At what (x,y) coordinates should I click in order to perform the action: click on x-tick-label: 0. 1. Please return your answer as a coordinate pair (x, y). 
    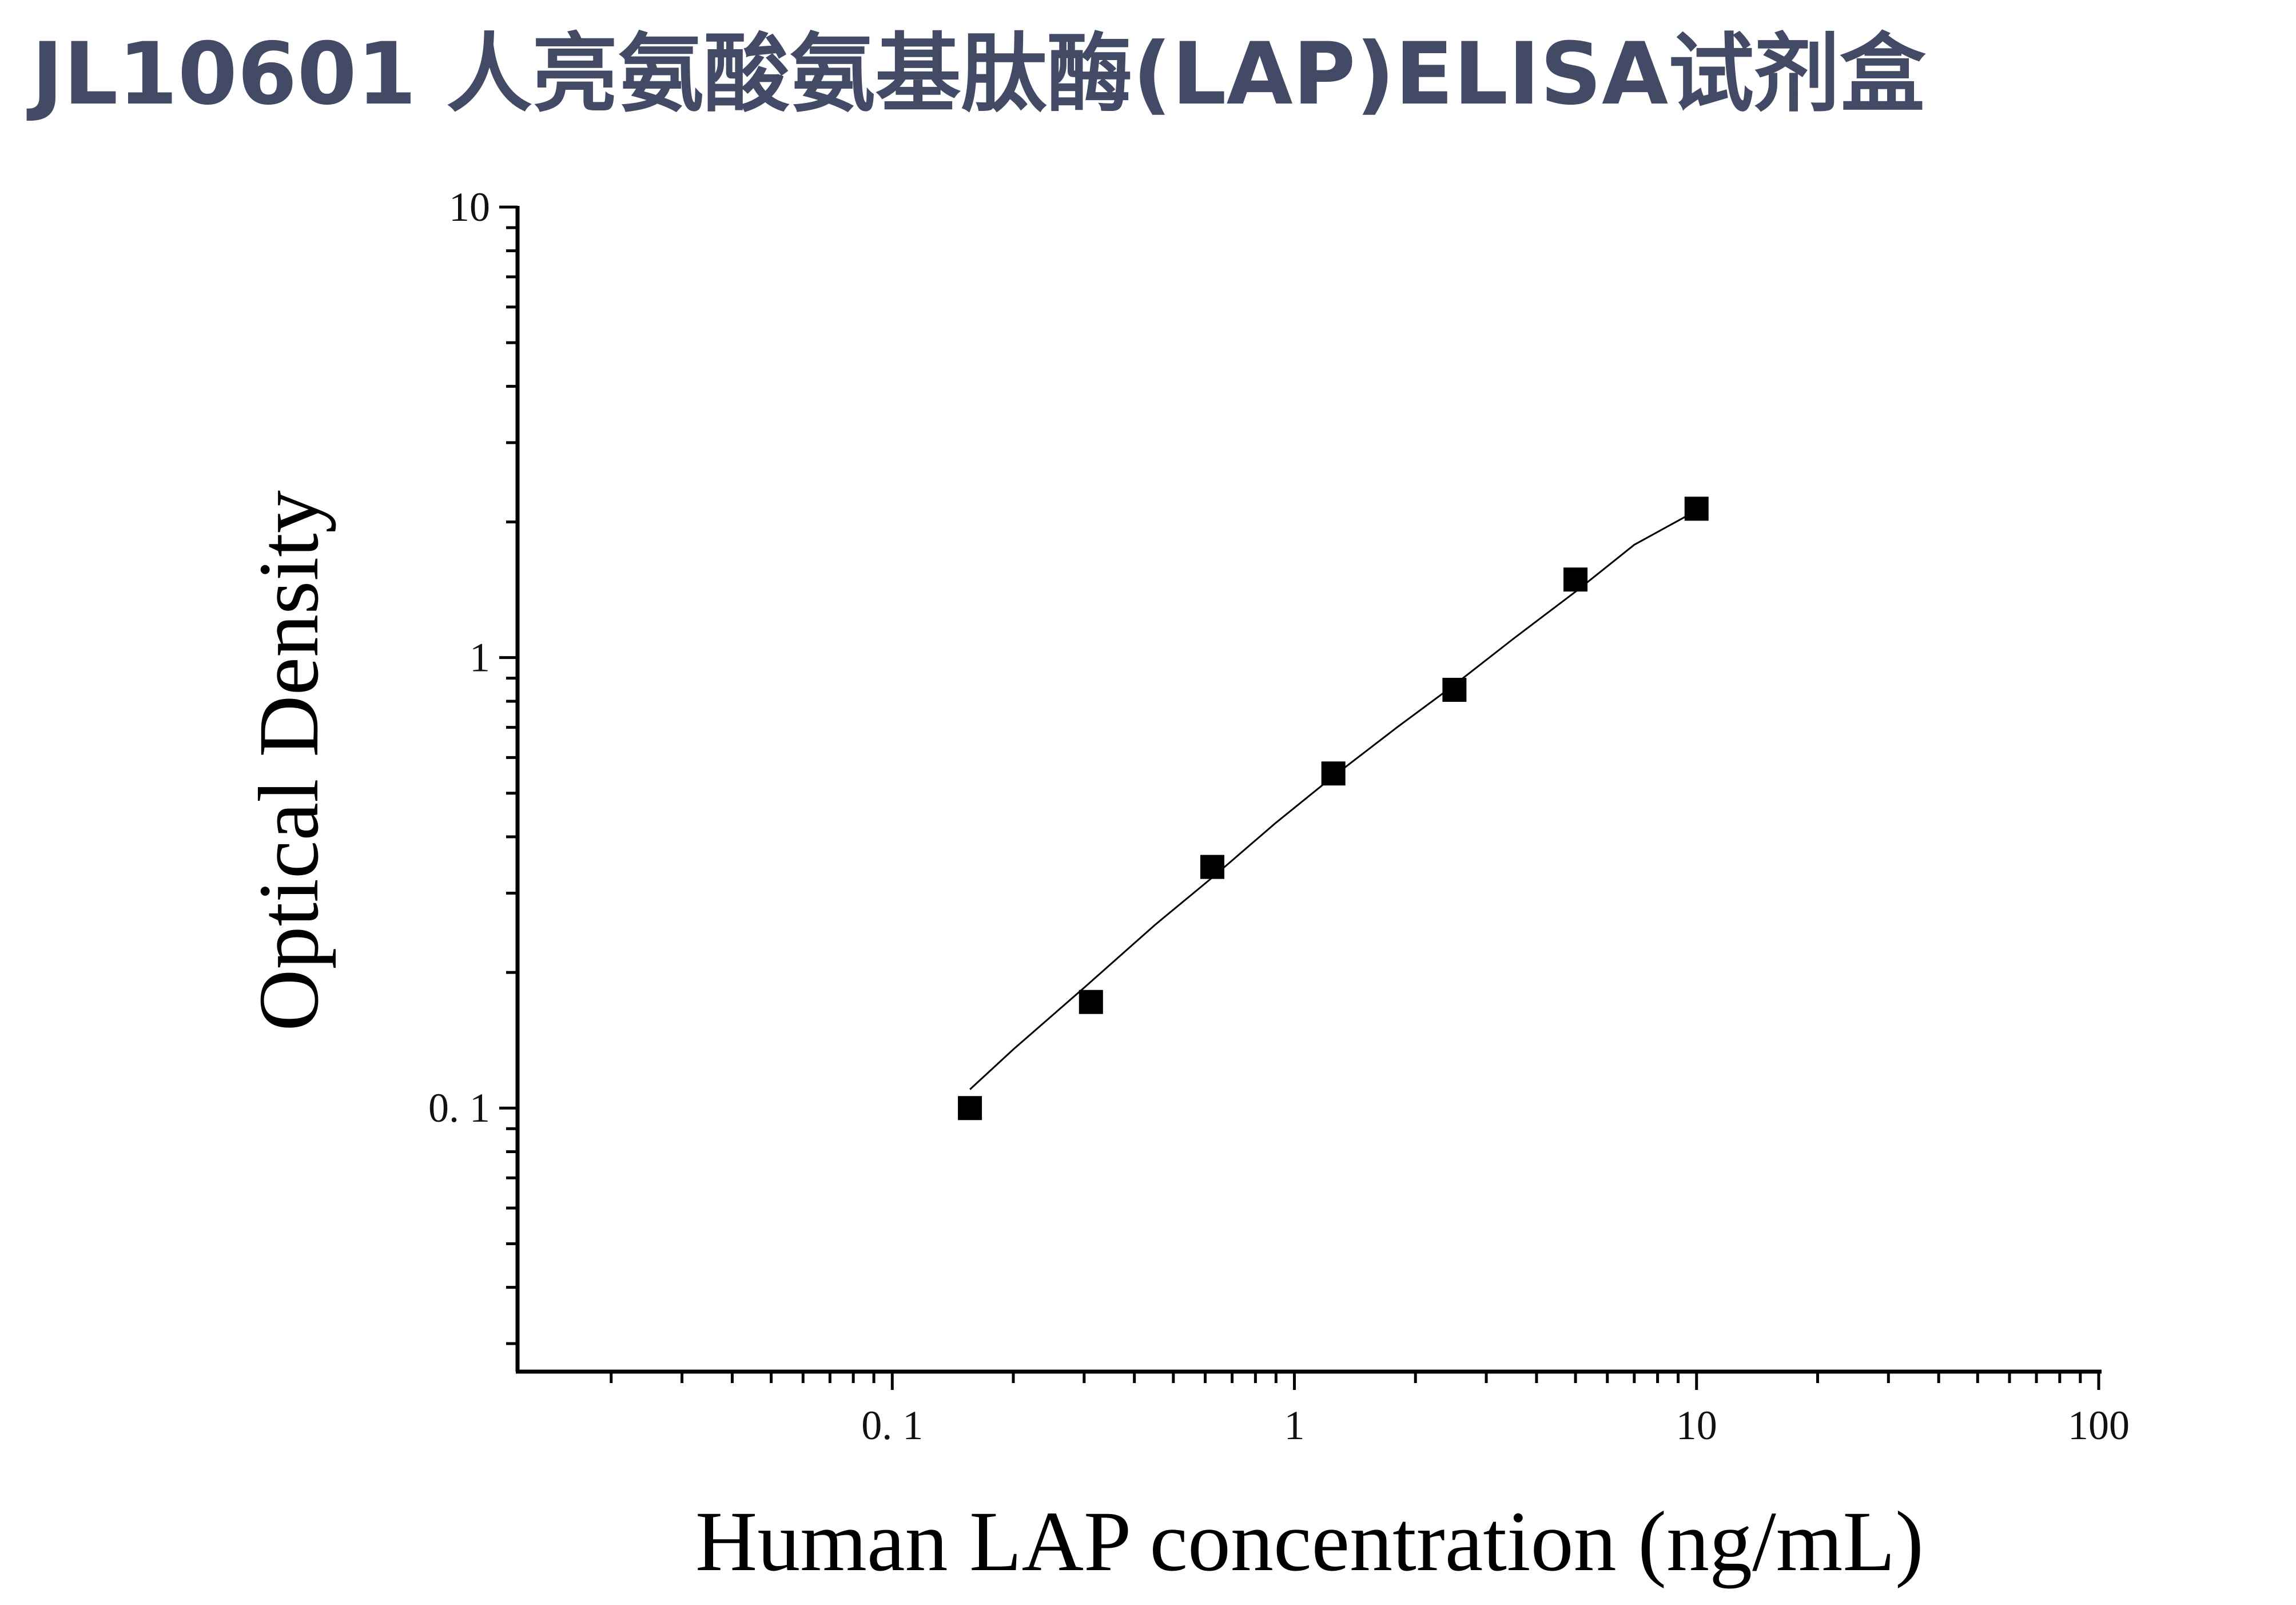
    Looking at the image, I should click on (892, 1425).